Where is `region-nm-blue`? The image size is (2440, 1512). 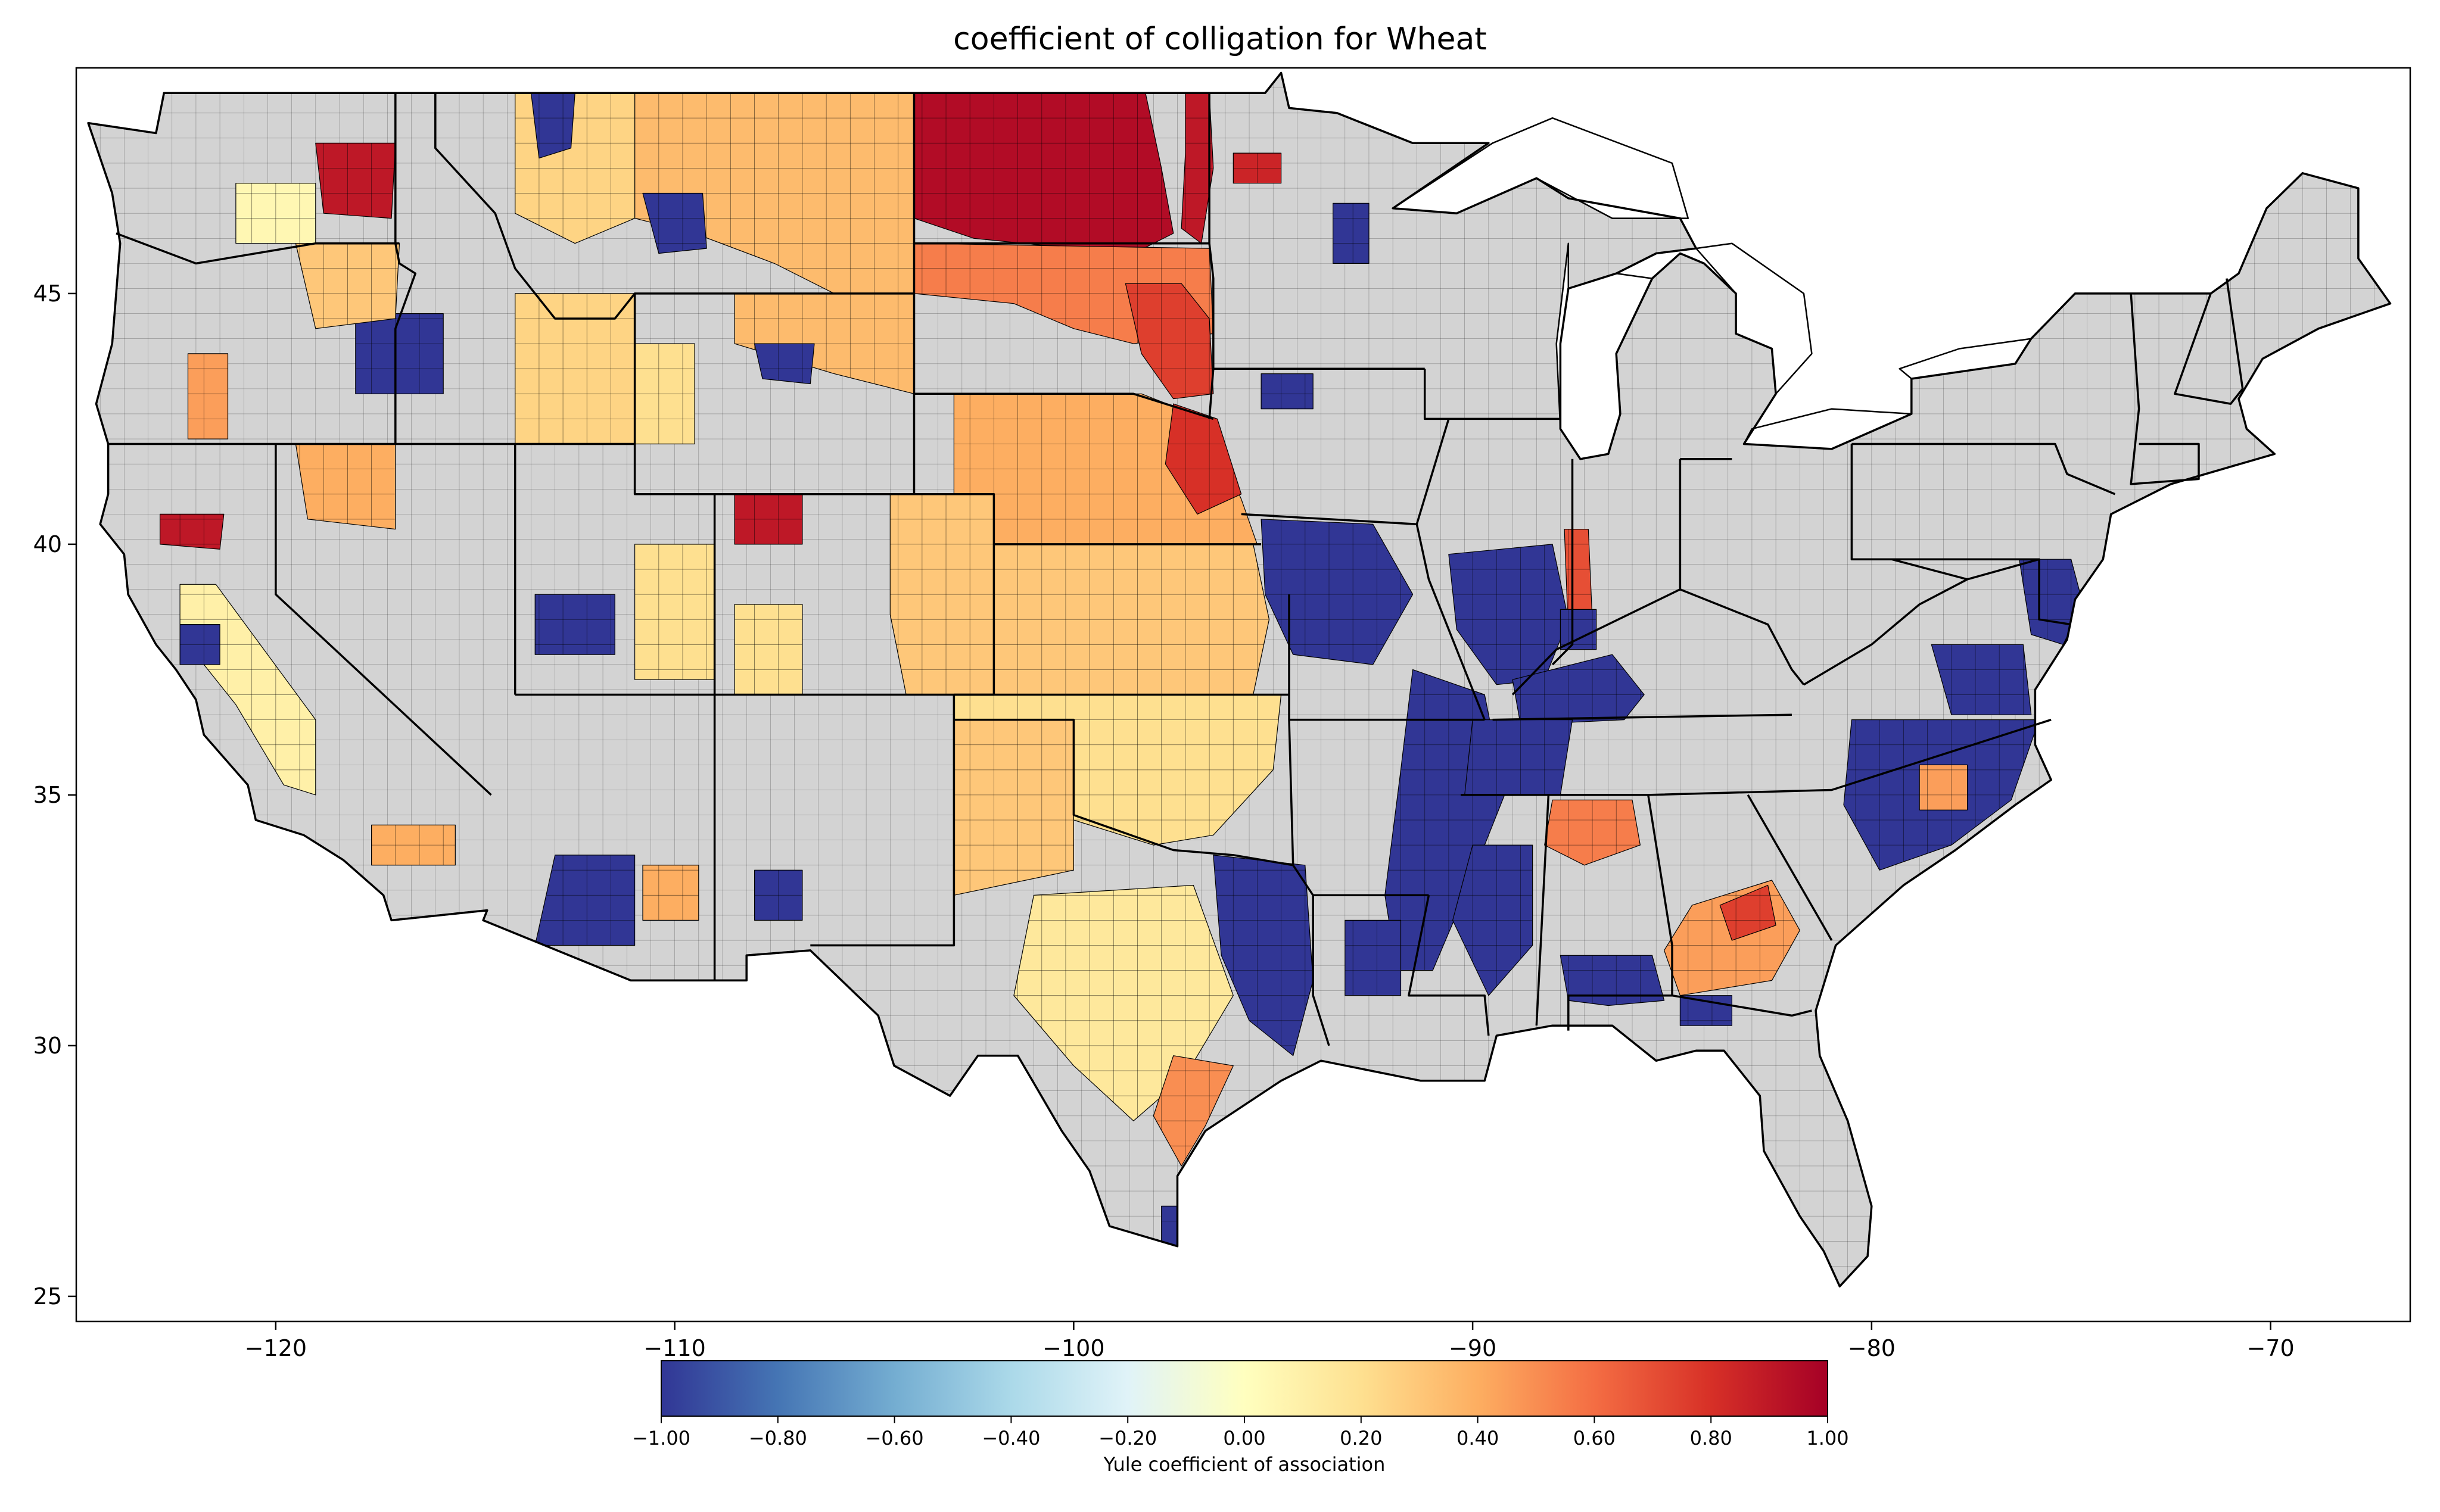
region-nm-blue is located at coordinates (778, 895).